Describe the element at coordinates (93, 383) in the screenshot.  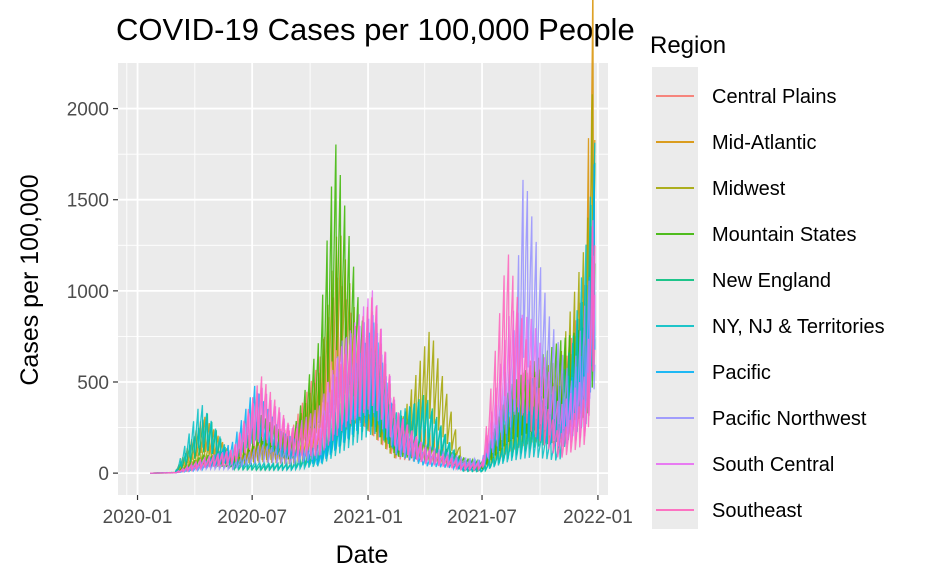
I see `y-tick-label: 500` at that location.